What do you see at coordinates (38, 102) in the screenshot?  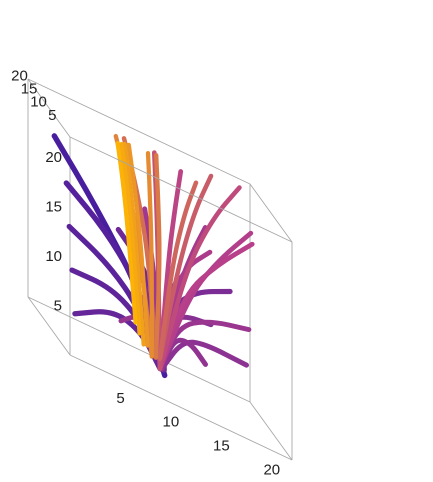 I see `y-tick-label: 10` at bounding box center [38, 102].